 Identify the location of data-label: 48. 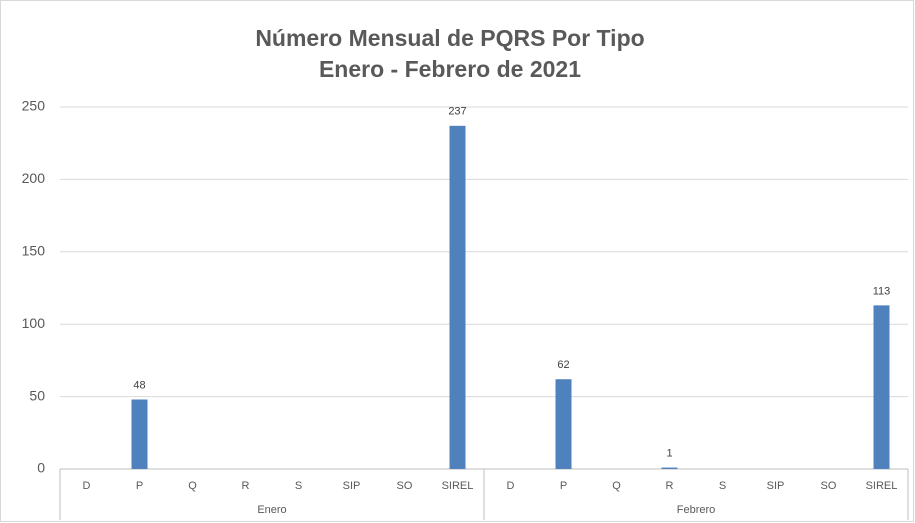
(139, 385).